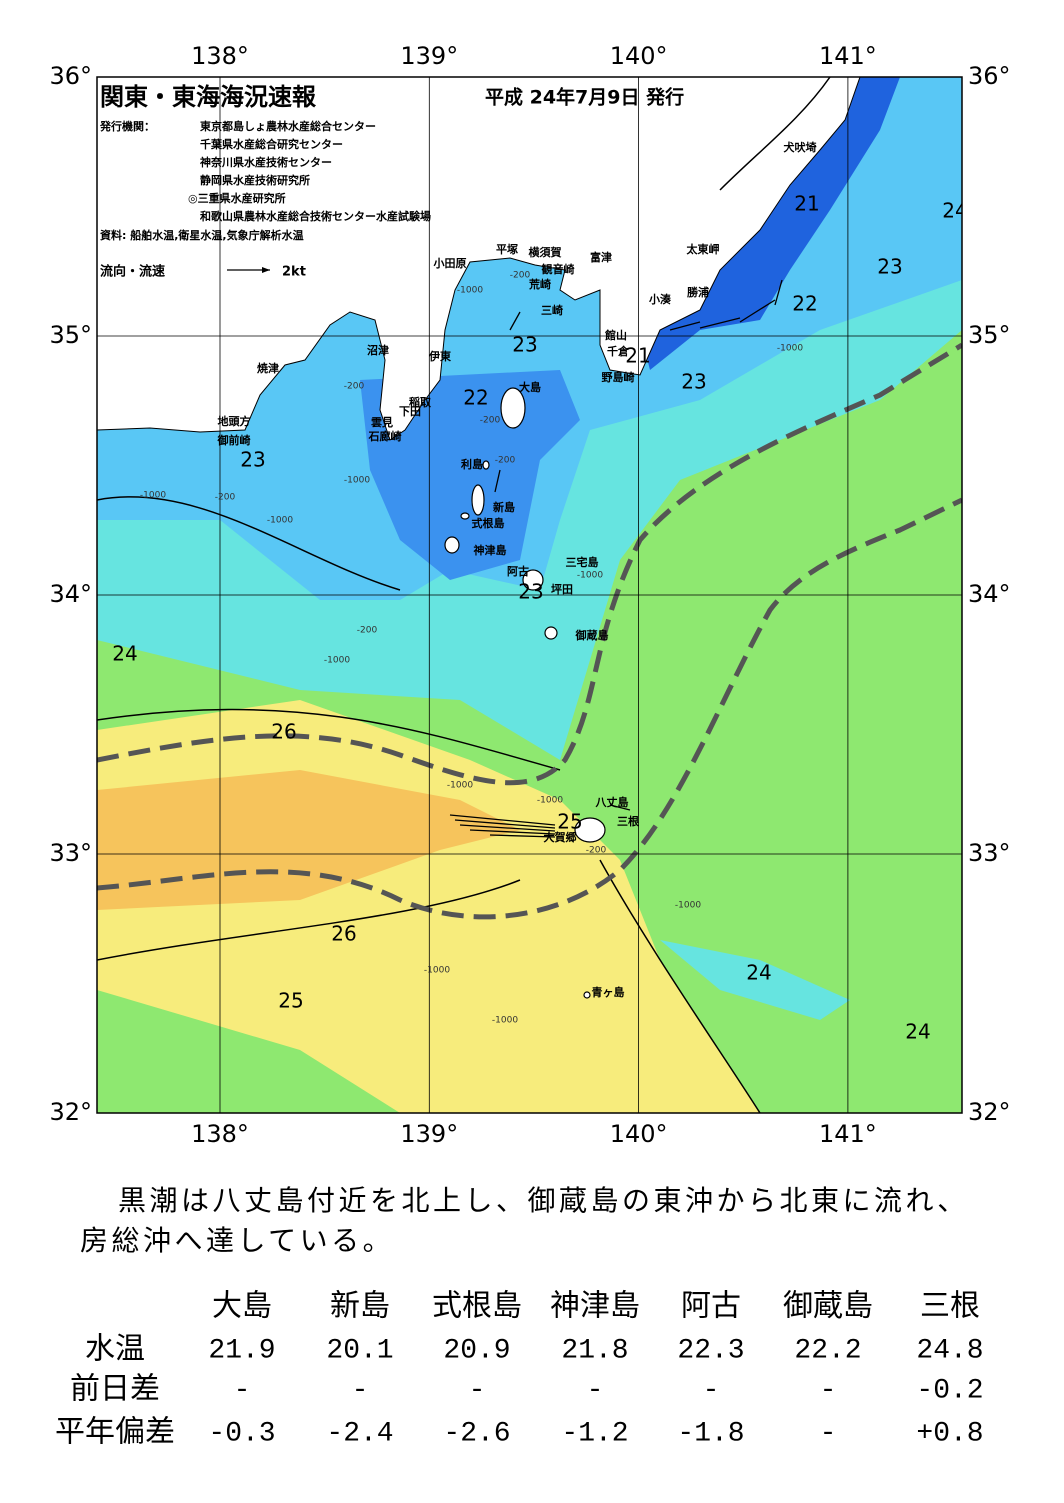  I want to click on table-cell: -1.8, so click(710, 1433).